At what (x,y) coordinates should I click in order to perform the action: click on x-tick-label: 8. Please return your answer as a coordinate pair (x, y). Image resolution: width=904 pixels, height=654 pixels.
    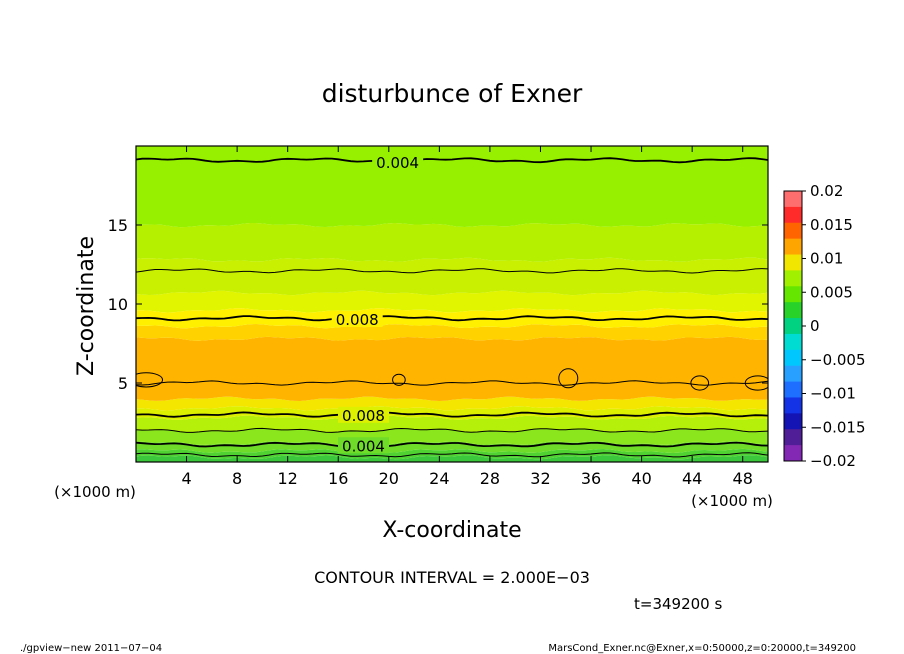
    Looking at the image, I should click on (237, 478).